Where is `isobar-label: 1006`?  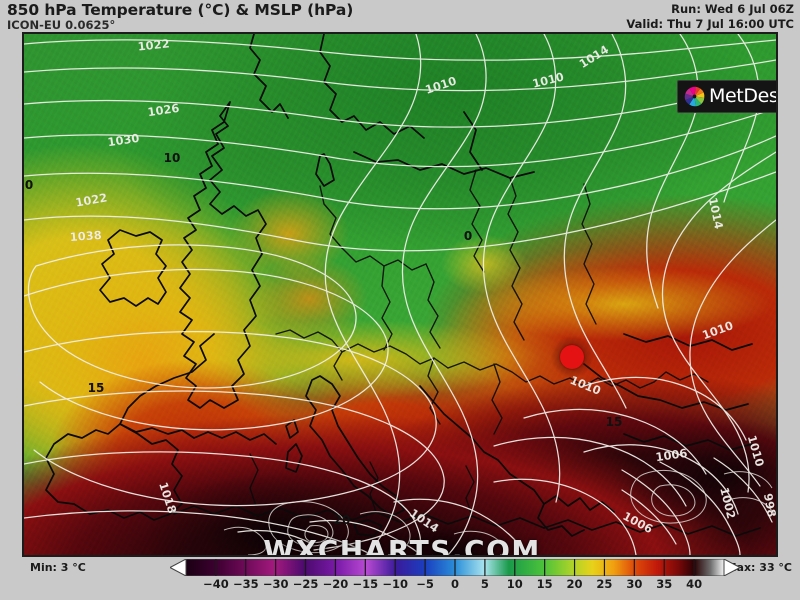 isobar-label: 1006 is located at coordinates (672, 455).